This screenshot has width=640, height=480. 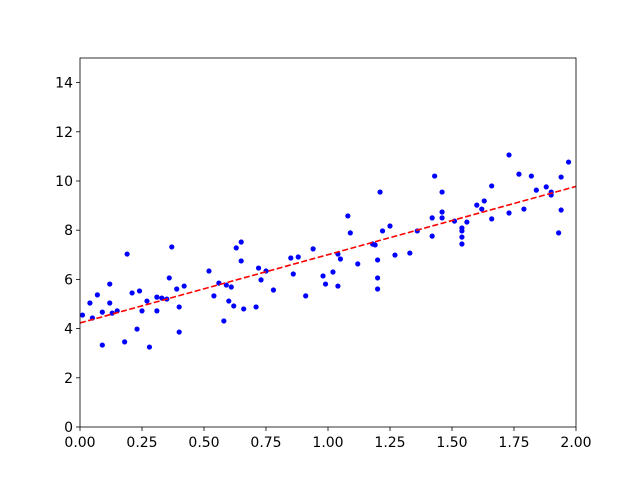 I want to click on y-tick-label: 4, so click(x=68, y=330).